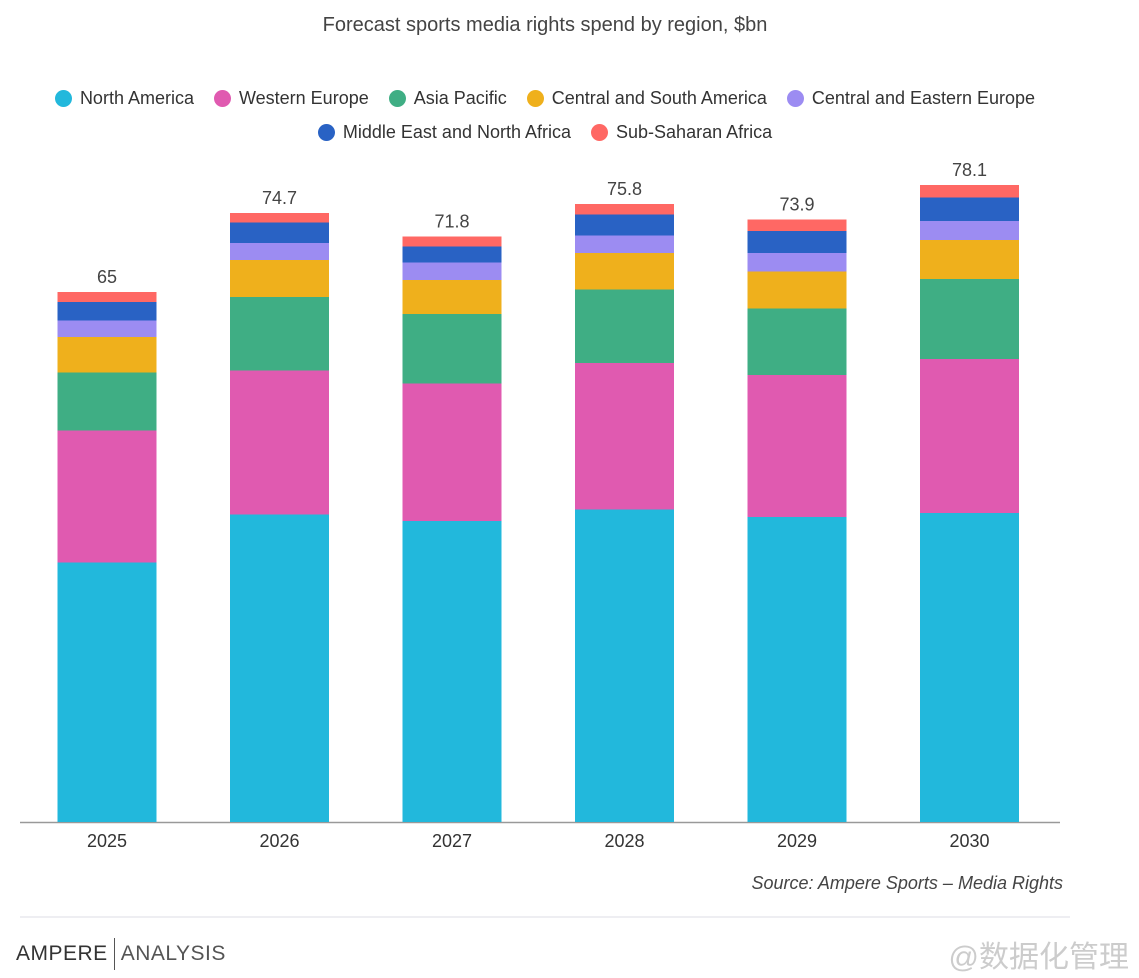 The width and height of the screenshot is (1139, 978). I want to click on legend-label: Middle East and North Africa, so click(457, 132).